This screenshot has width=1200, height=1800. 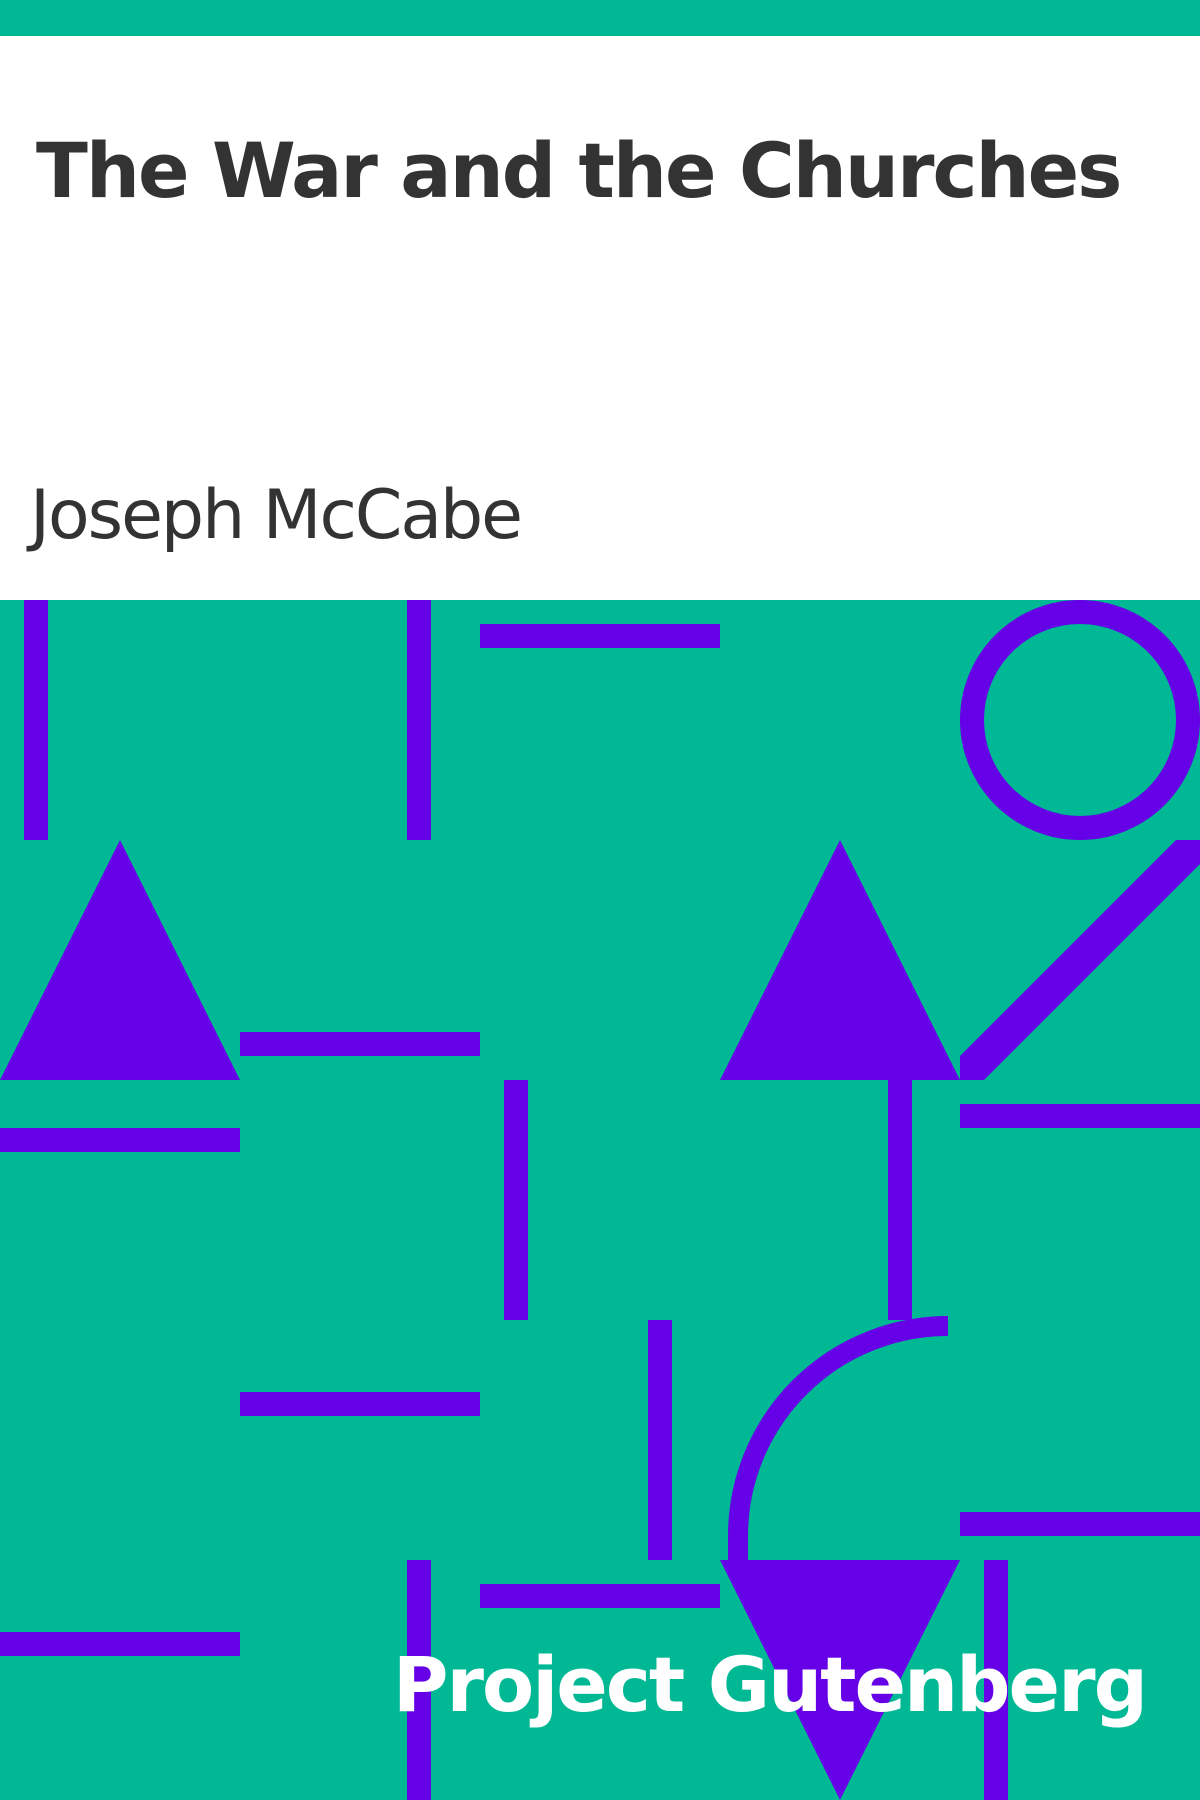 I want to click on circle-ring, so click(x=1080, y=720).